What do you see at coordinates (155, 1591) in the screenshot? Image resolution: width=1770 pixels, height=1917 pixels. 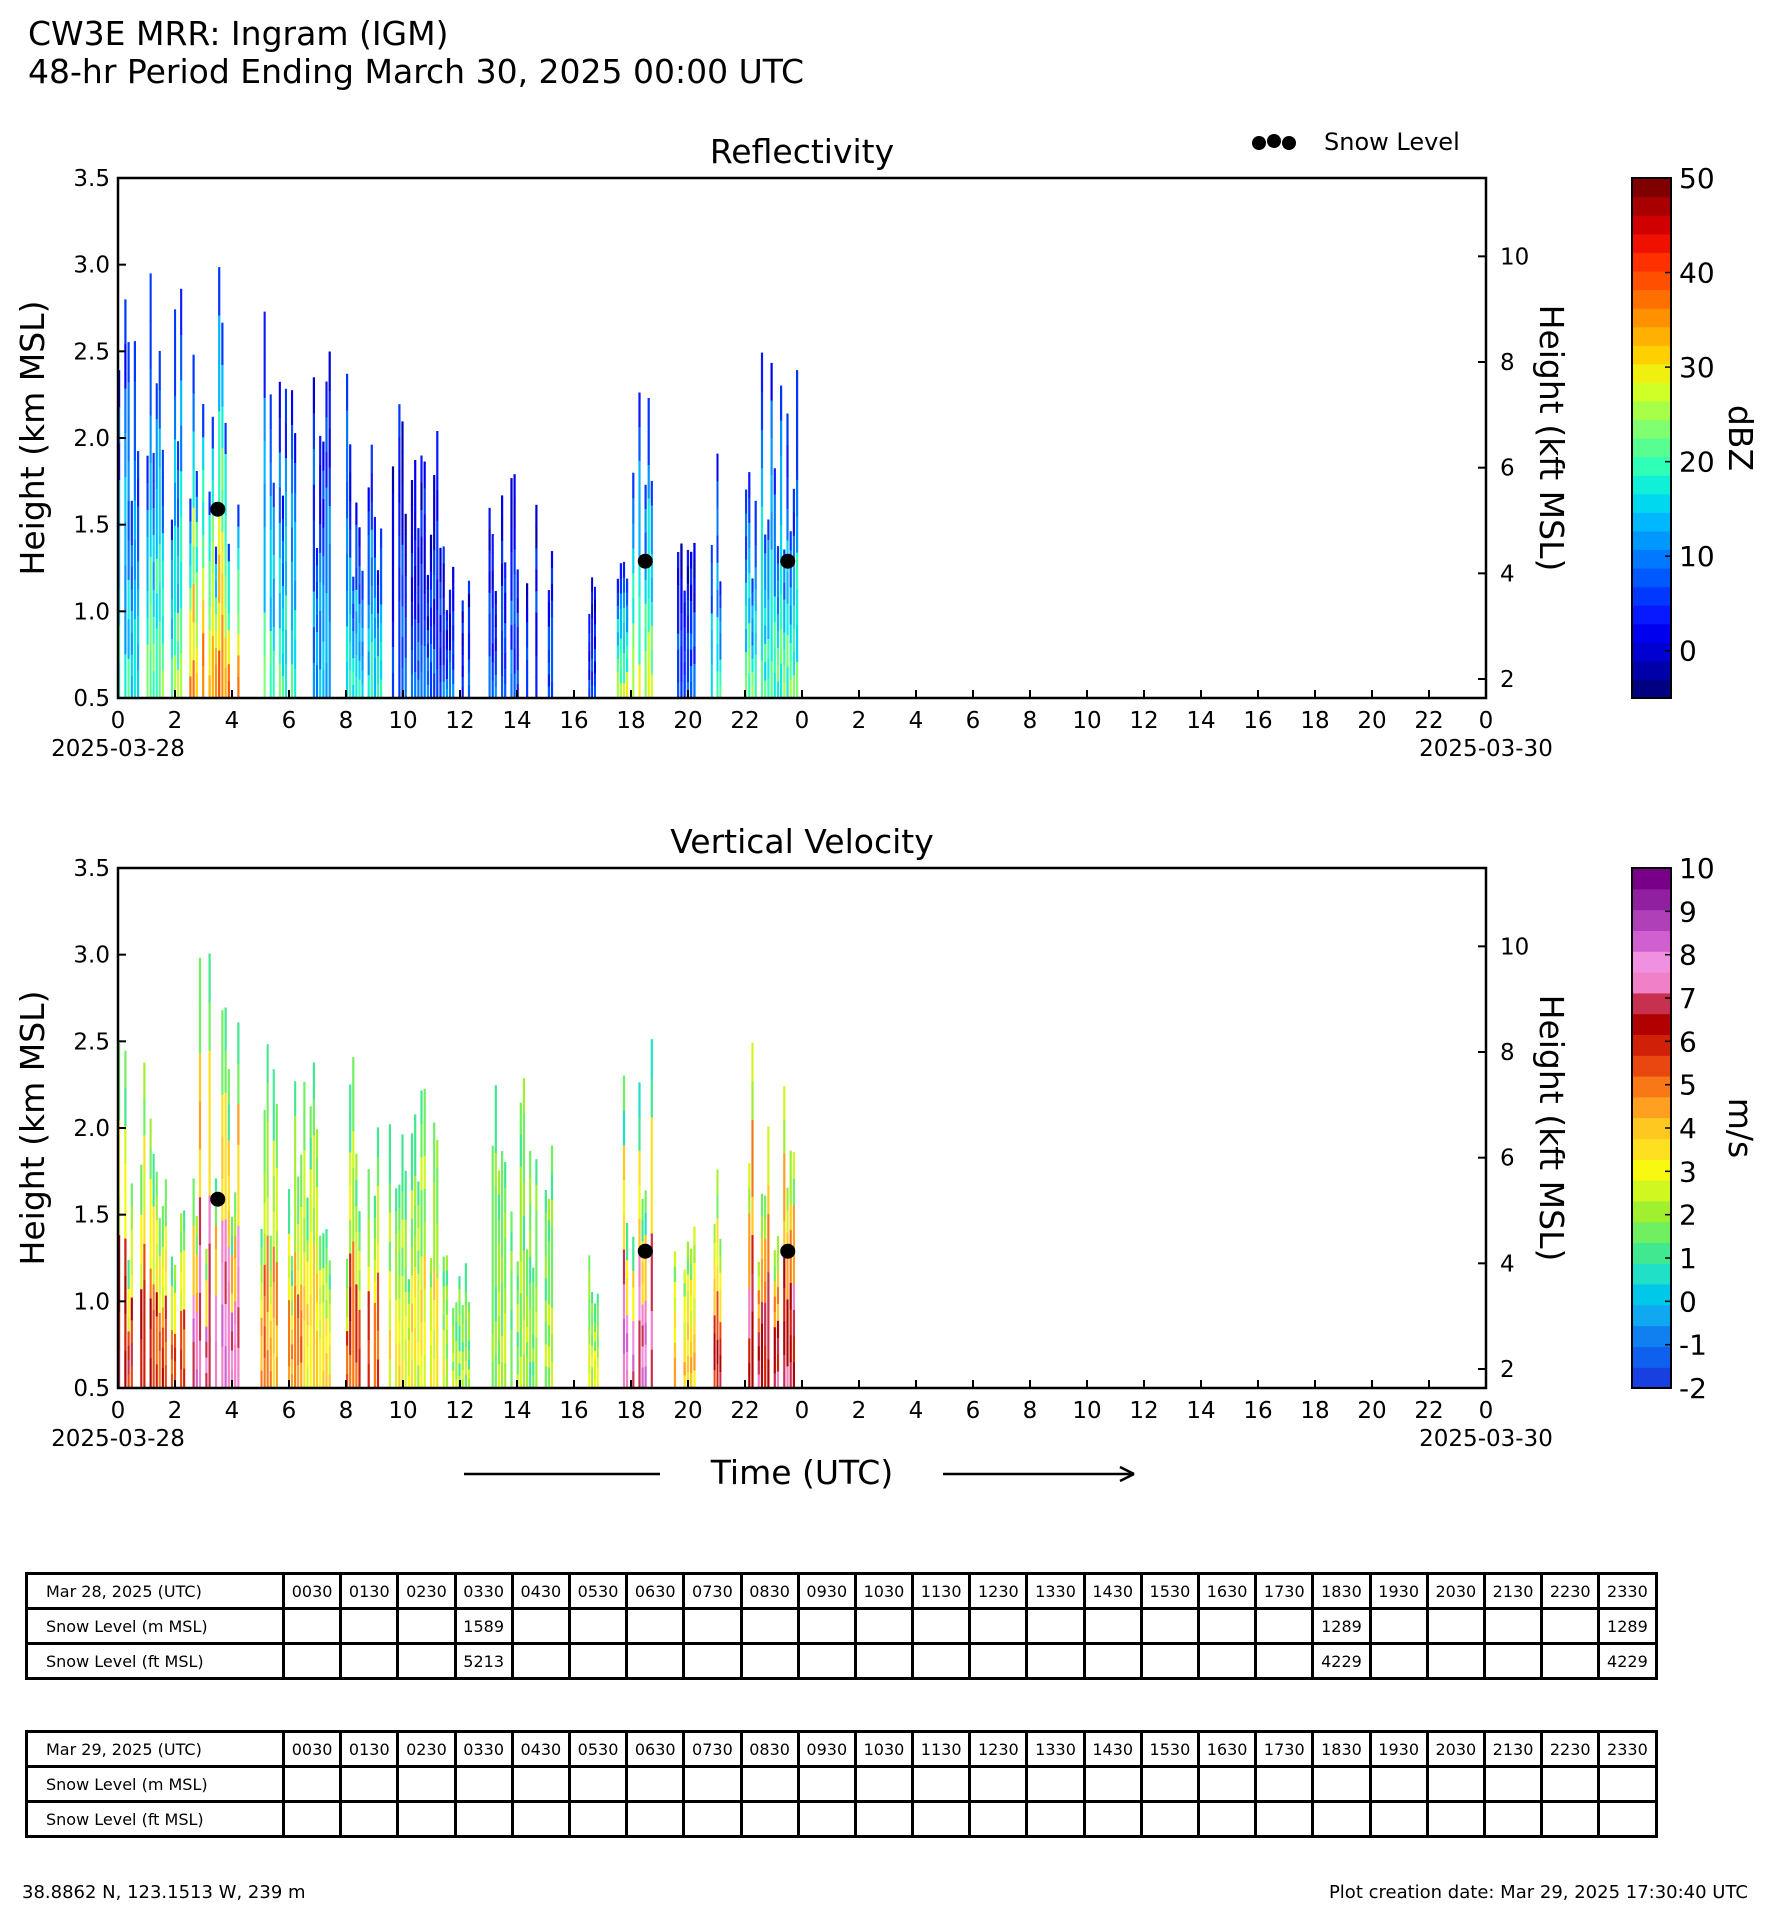 I see `table-date-label: Mar 28, 2025 (UTC)` at bounding box center [155, 1591].